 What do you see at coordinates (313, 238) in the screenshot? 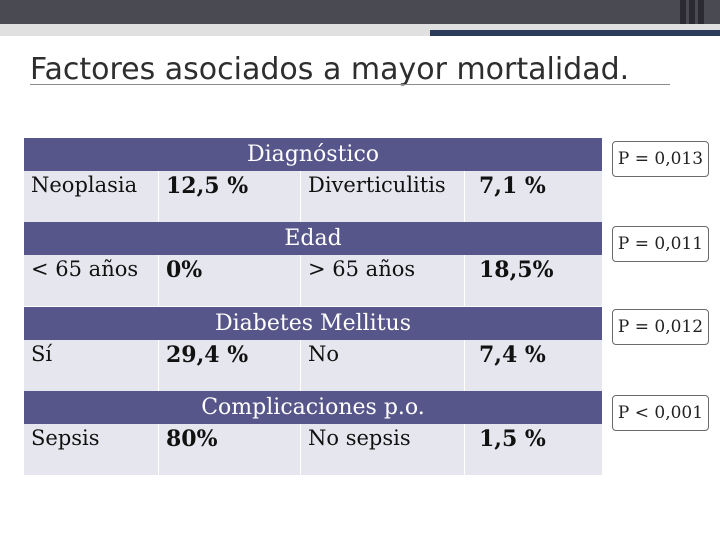
I see `section-header-edad: Edad` at bounding box center [313, 238].